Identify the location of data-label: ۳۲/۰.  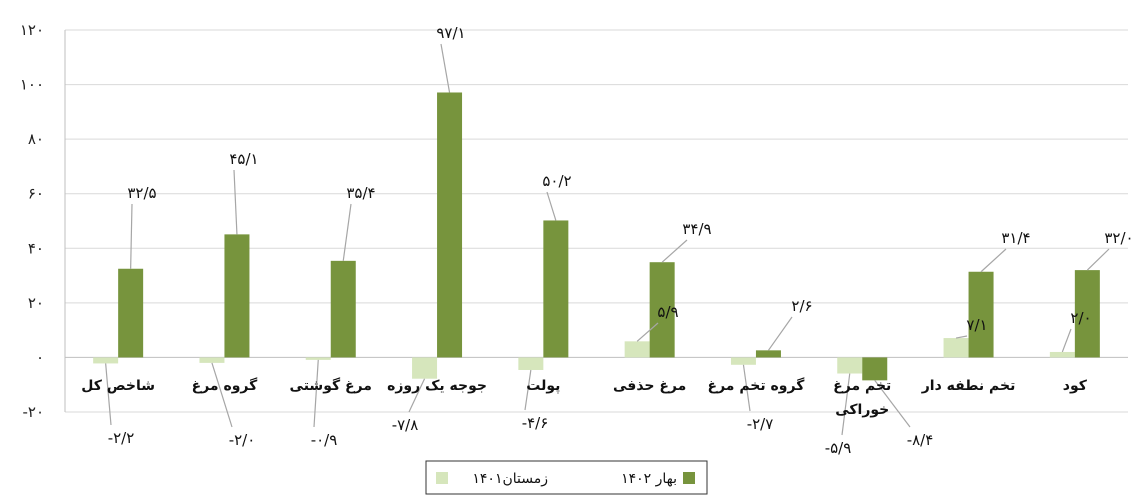
(1118, 238).